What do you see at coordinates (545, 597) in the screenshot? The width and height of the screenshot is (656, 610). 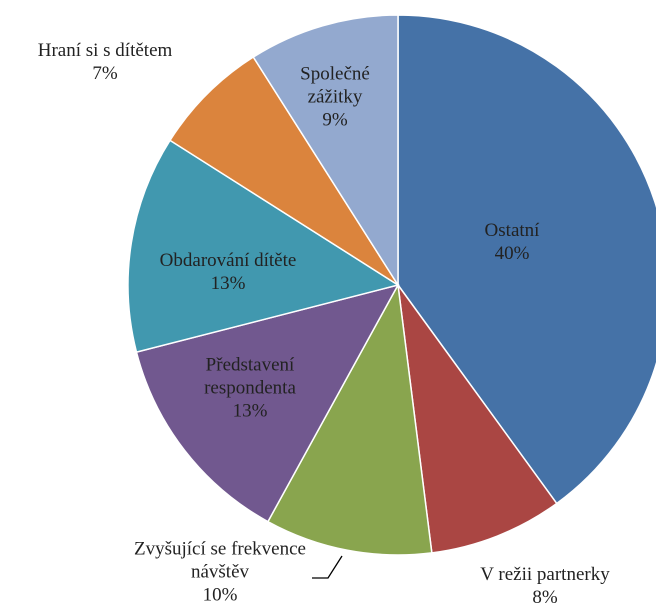 I see `value-label: 8%` at bounding box center [545, 597].